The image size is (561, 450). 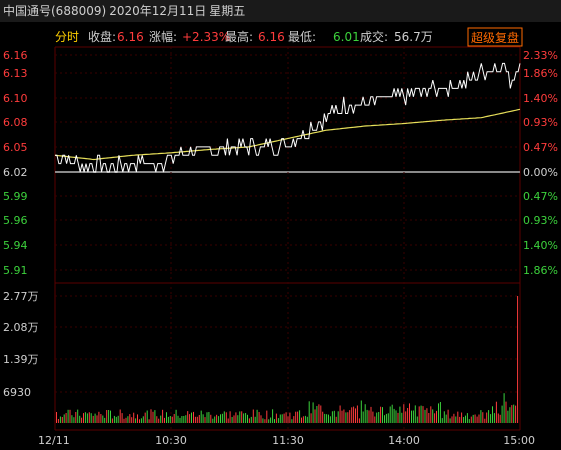 I want to click on high-value: 6.16, so click(x=271, y=37).